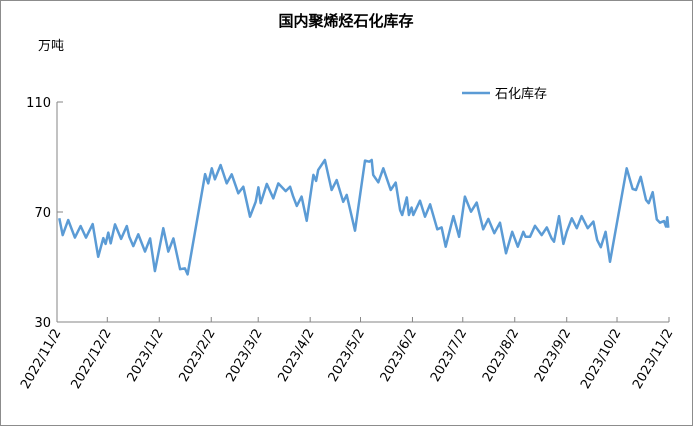 The image size is (693, 426). Describe the element at coordinates (146, 356) in the screenshot. I see `x-tick-label: 2023/1/2` at that location.